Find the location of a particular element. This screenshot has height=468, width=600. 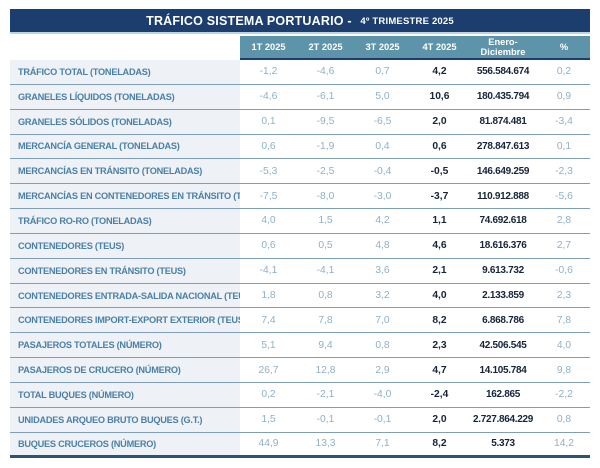

cell-enero-diciembre: 9.613.732 is located at coordinates (503, 271).